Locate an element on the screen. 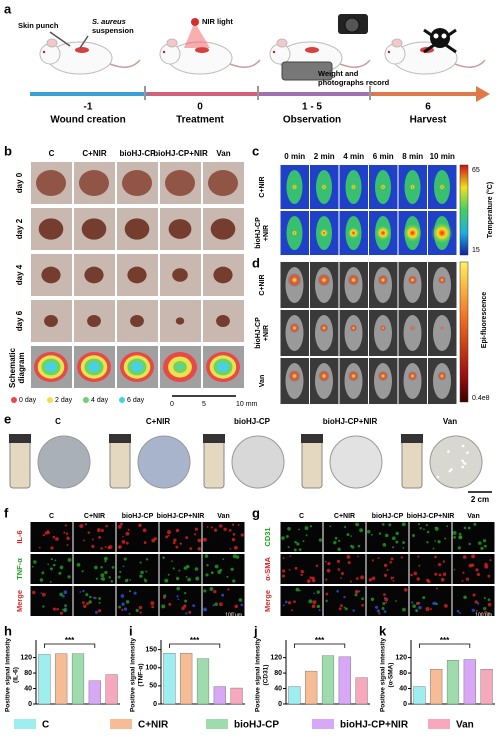  panel-label: i is located at coordinates (131, 630).